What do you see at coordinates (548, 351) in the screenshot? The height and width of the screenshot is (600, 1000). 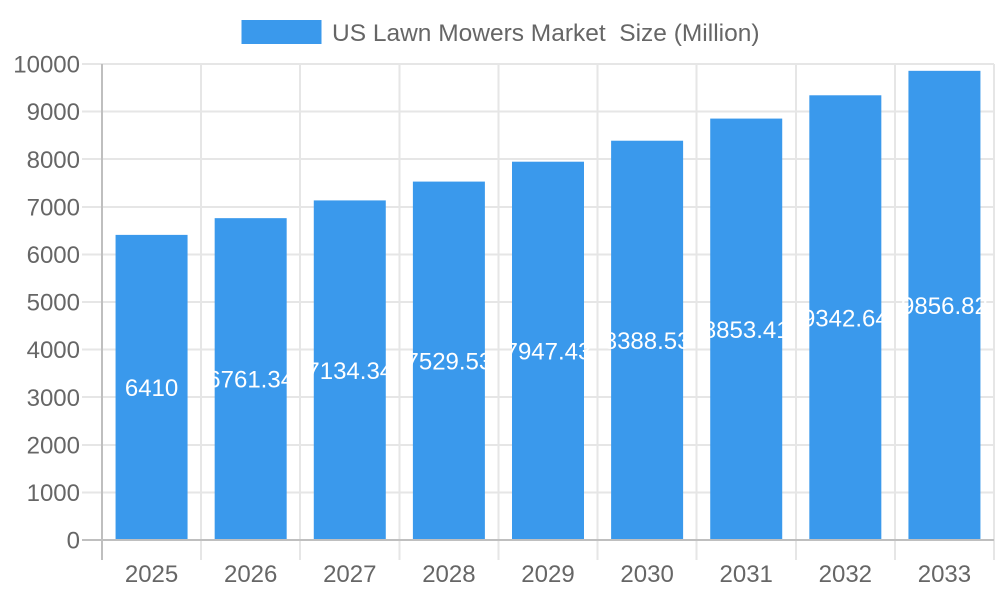 I see `svg-text: 7947.43` at bounding box center [548, 351].